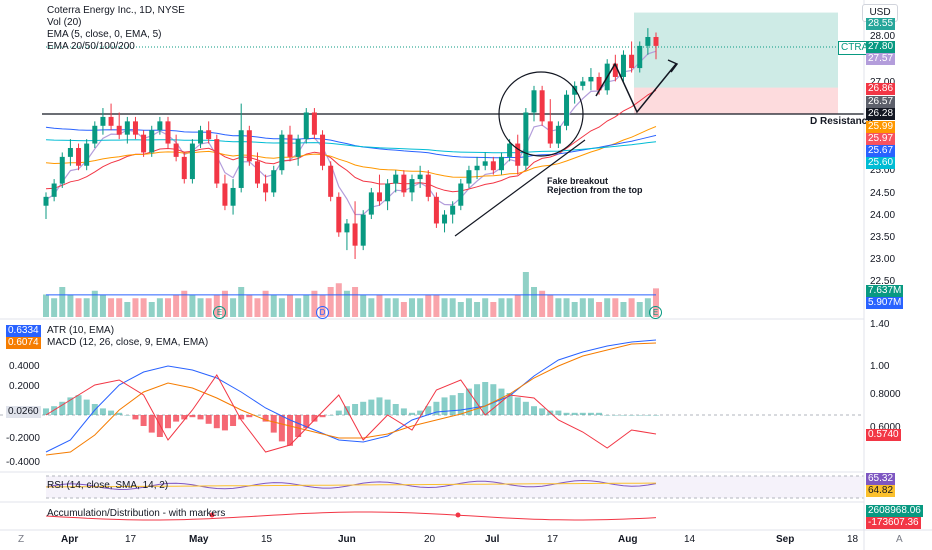 The width and height of the screenshot is (932, 550). I want to click on price-axis-label: 27.00, so click(882, 83).